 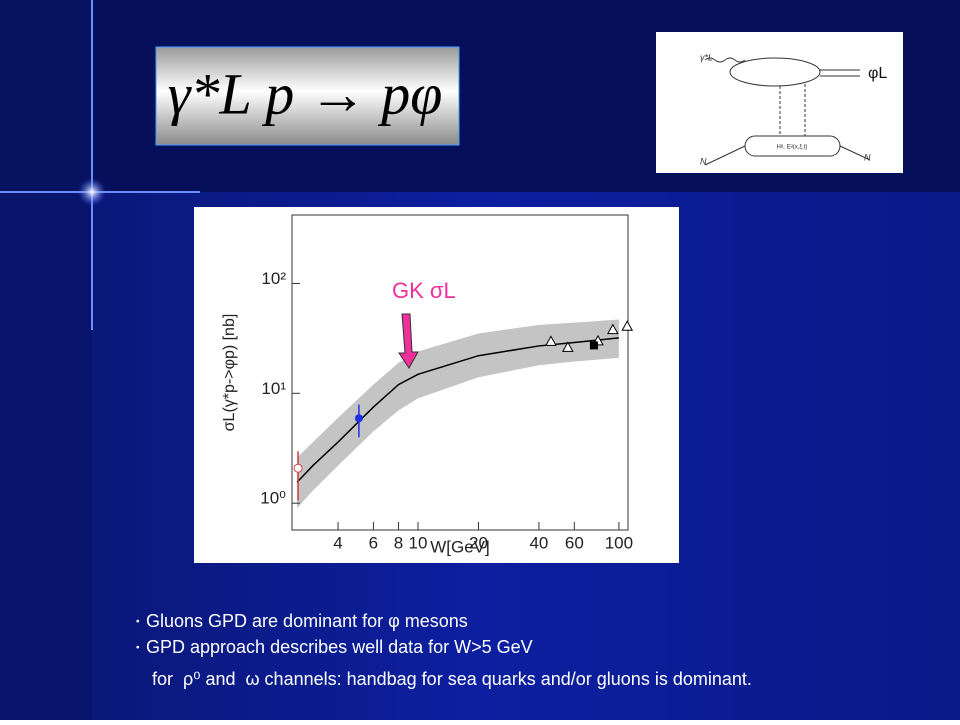 I want to click on left-band, so click(x=46, y=360).